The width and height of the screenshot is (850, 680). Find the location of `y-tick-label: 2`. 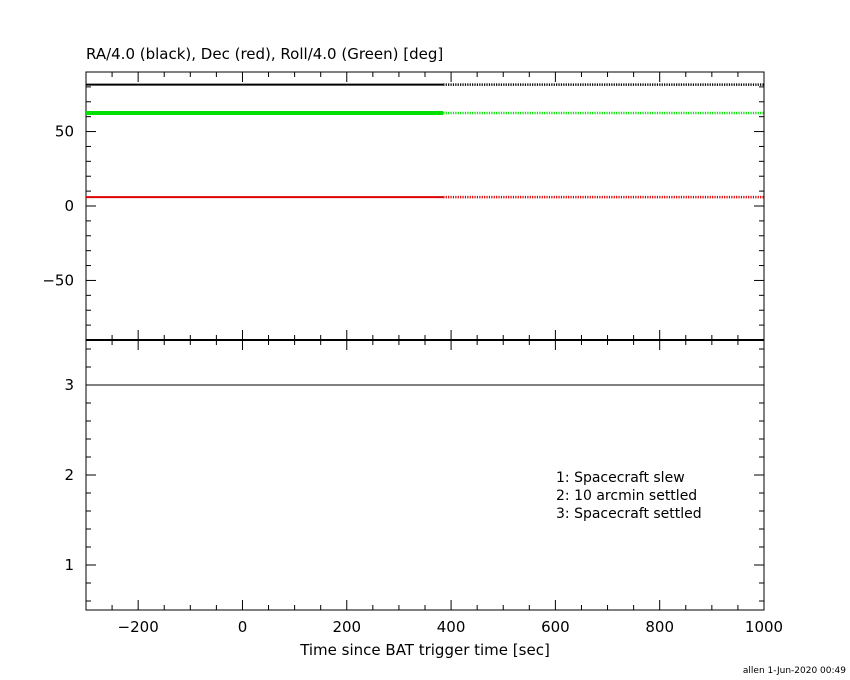

y-tick-label: 2 is located at coordinates (69, 475).